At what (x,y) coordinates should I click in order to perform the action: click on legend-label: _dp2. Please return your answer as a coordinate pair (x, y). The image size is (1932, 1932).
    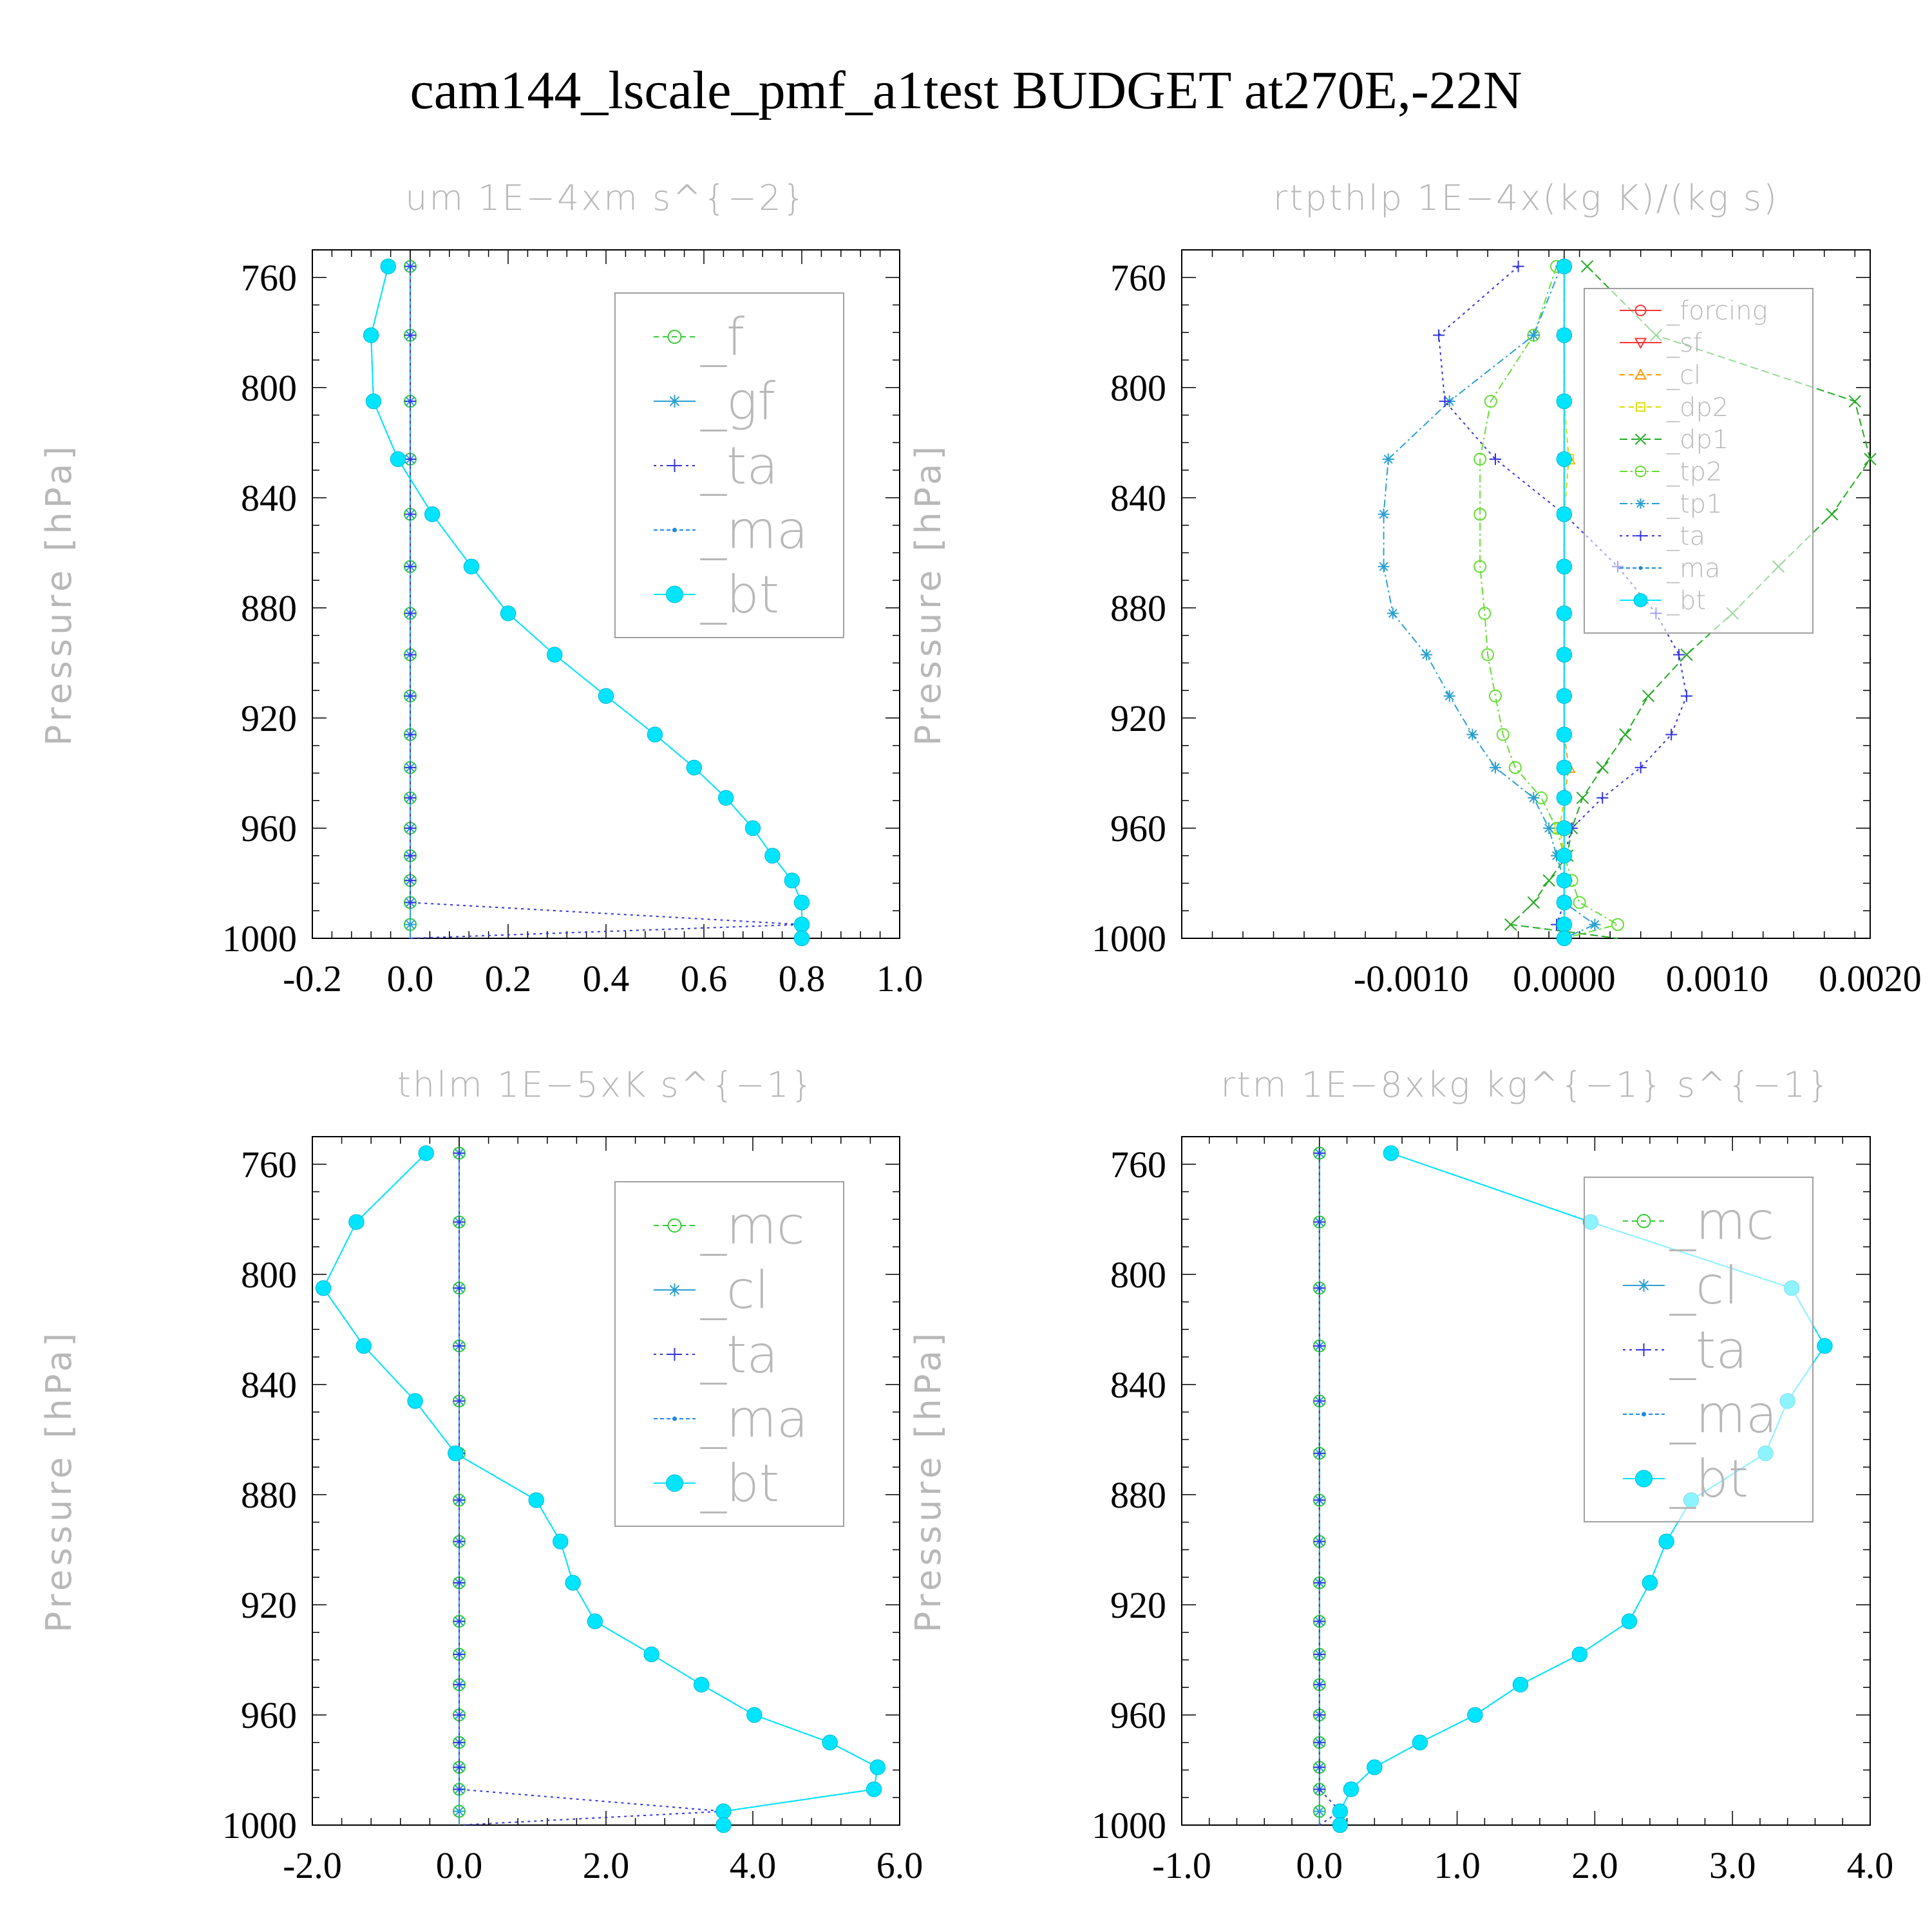
    Looking at the image, I should click on (1697, 407).